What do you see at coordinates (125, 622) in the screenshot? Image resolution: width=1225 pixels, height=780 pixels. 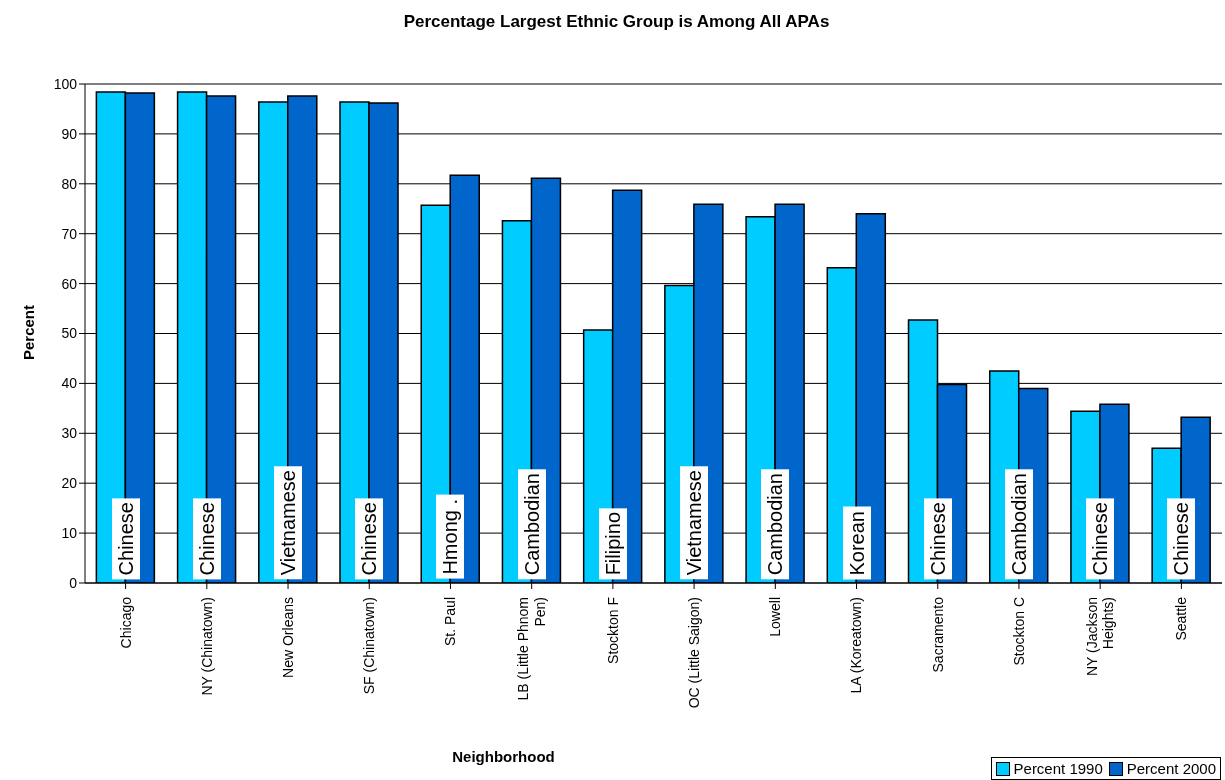 I see `x-tick-label: Chicago` at bounding box center [125, 622].